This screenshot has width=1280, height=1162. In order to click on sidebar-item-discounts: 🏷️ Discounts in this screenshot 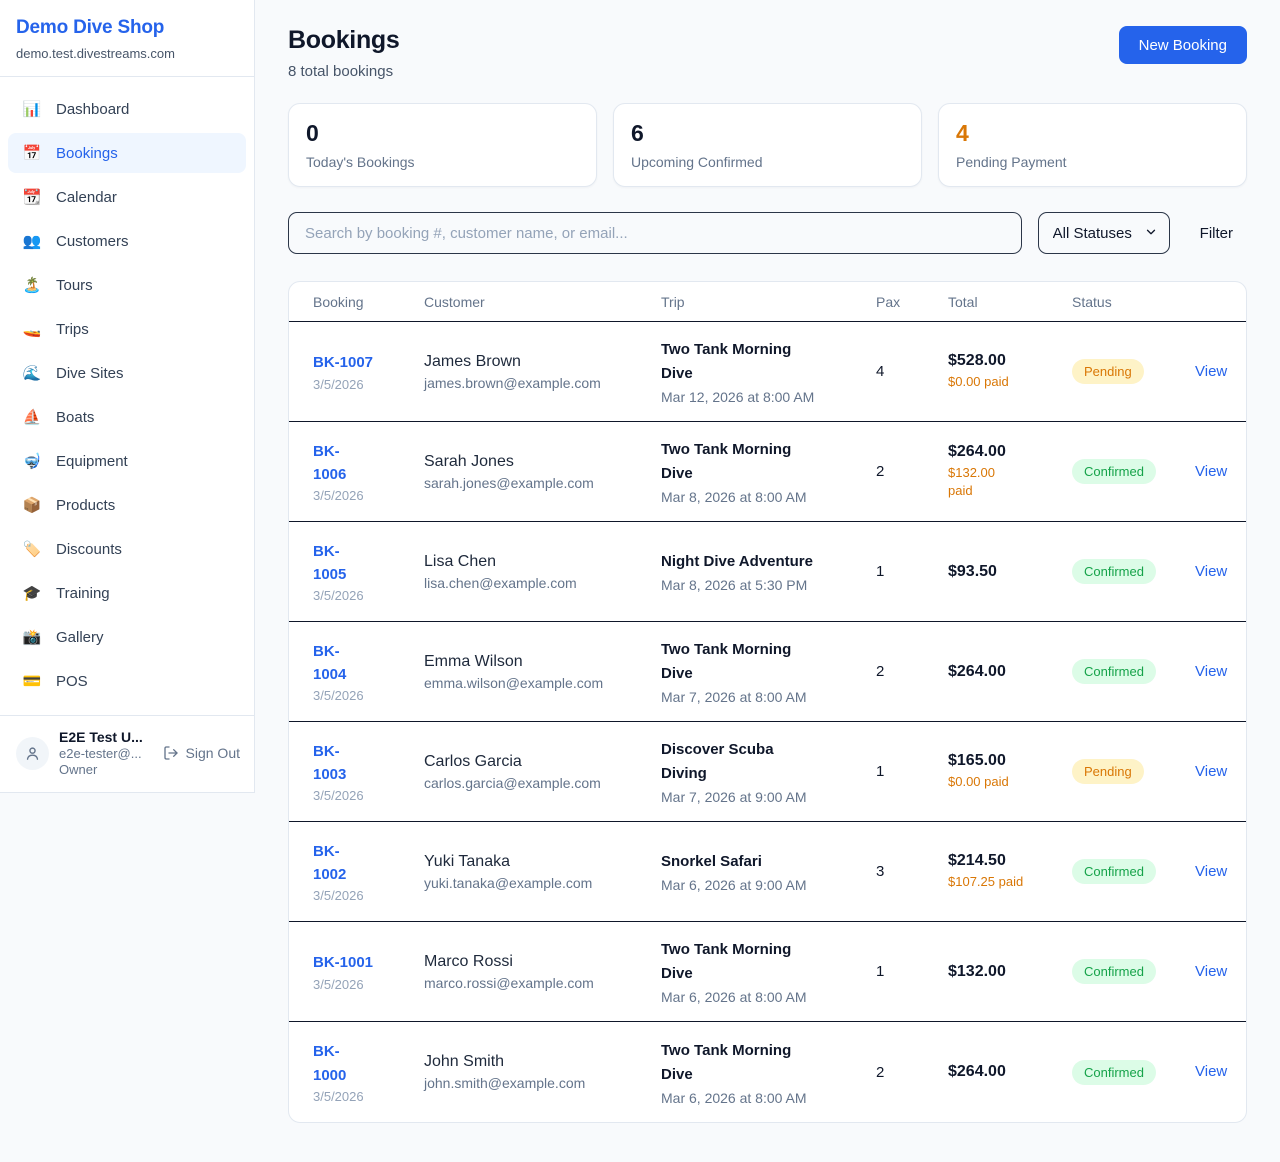, I will do `click(72, 549)`.